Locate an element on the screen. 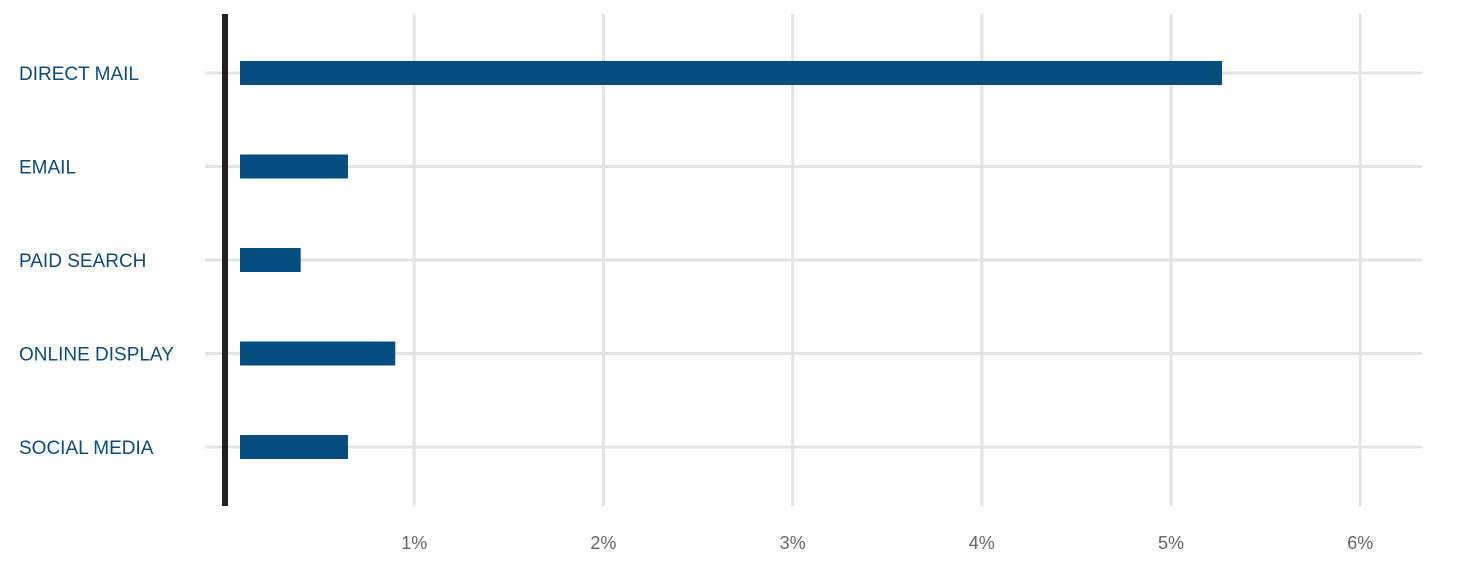  category-label: DIRECT MAIL is located at coordinates (79, 74).